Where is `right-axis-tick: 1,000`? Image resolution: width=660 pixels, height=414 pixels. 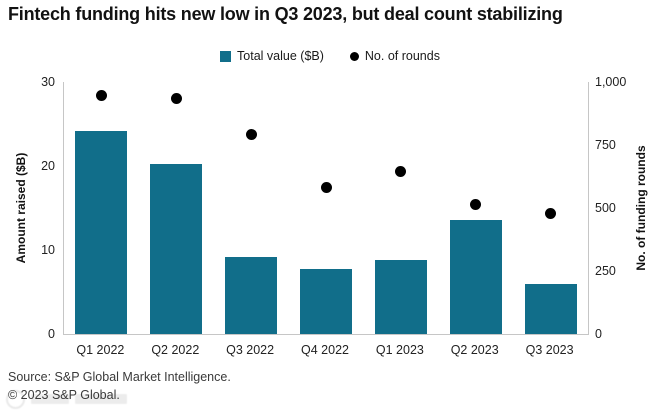 right-axis-tick: 1,000 is located at coordinates (611, 82).